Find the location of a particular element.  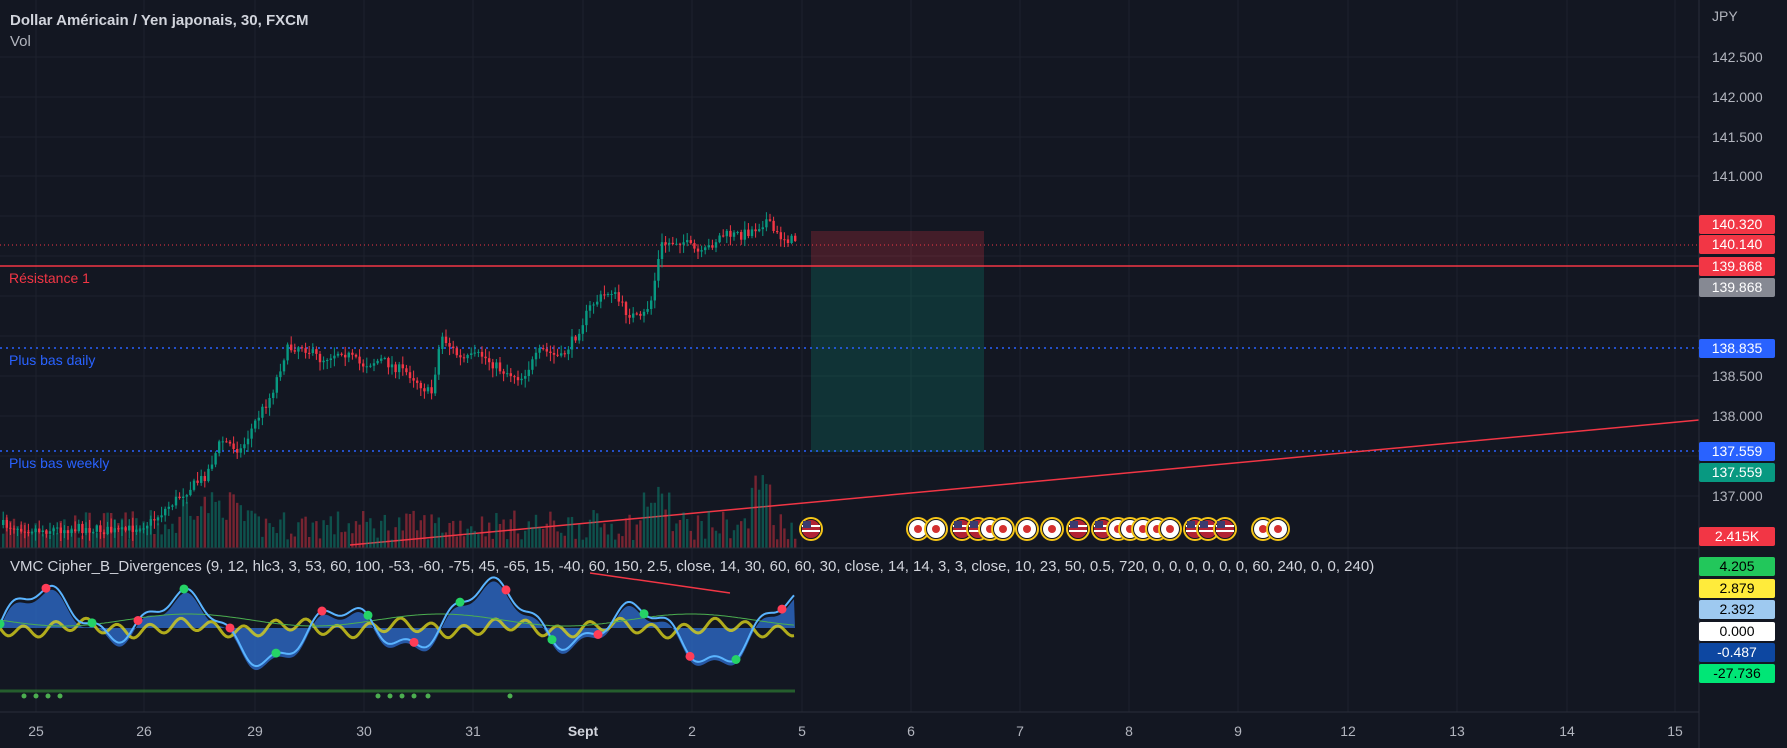

trend-line is located at coordinates (1024, 482).